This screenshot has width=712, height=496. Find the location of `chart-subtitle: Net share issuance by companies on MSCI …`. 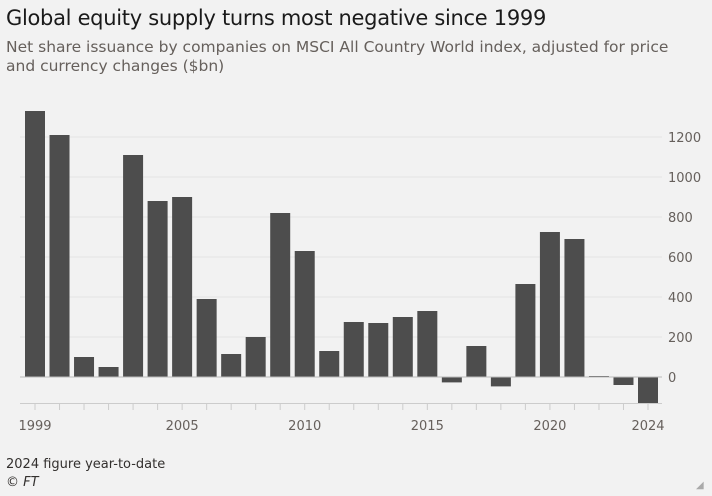

chart-subtitle: Net share issuance by companies on MSCI … is located at coordinates (337, 56).